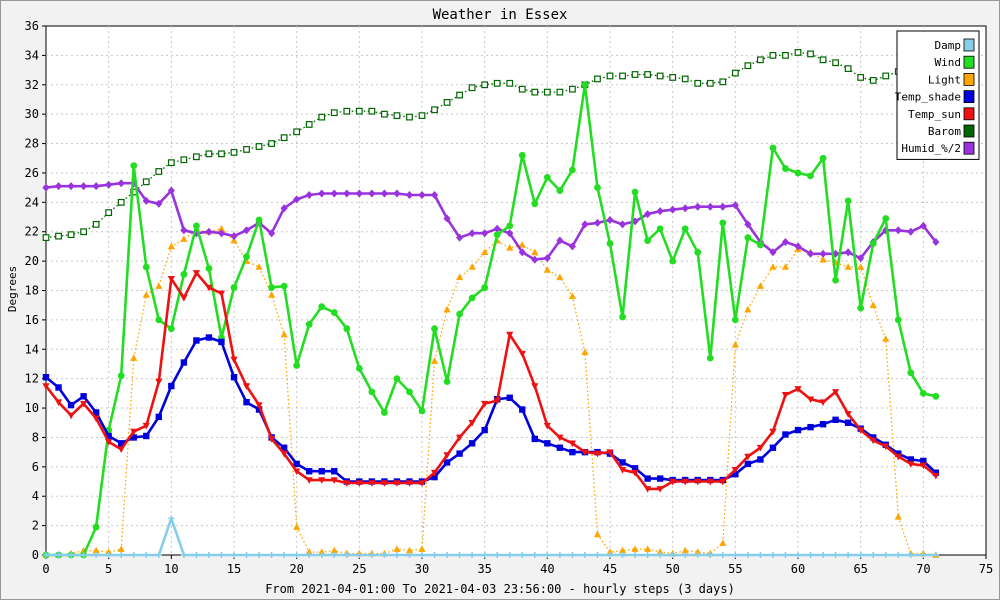  What do you see at coordinates (35, 437) in the screenshot?
I see `y-tick-label: 8` at bounding box center [35, 437].